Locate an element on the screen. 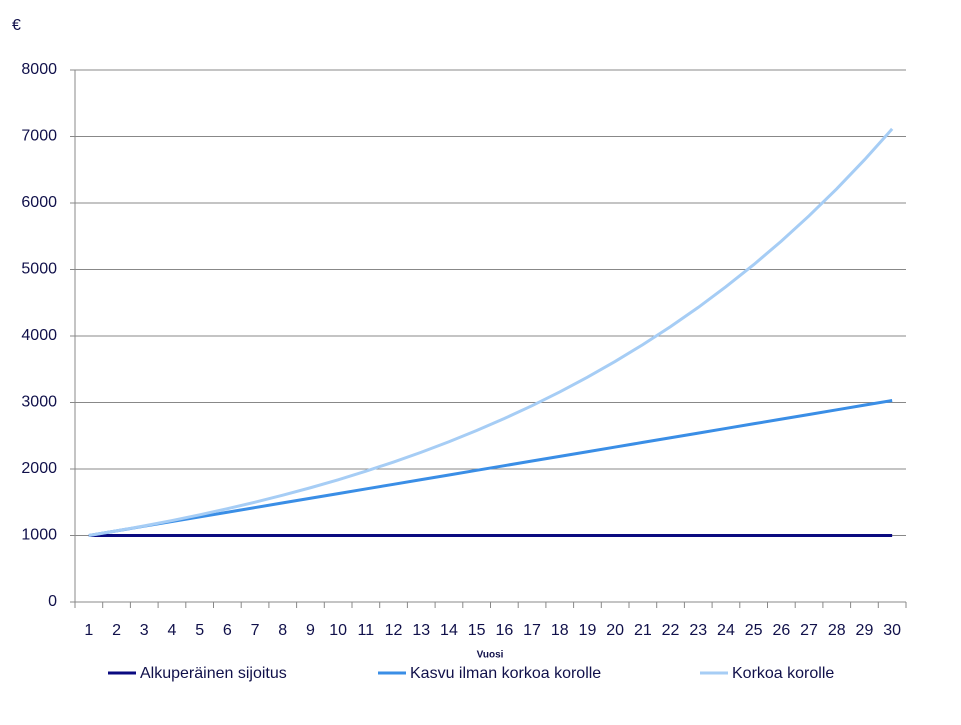 This screenshot has height=725, width=961. y-tick-label: 2000 is located at coordinates (39, 468).